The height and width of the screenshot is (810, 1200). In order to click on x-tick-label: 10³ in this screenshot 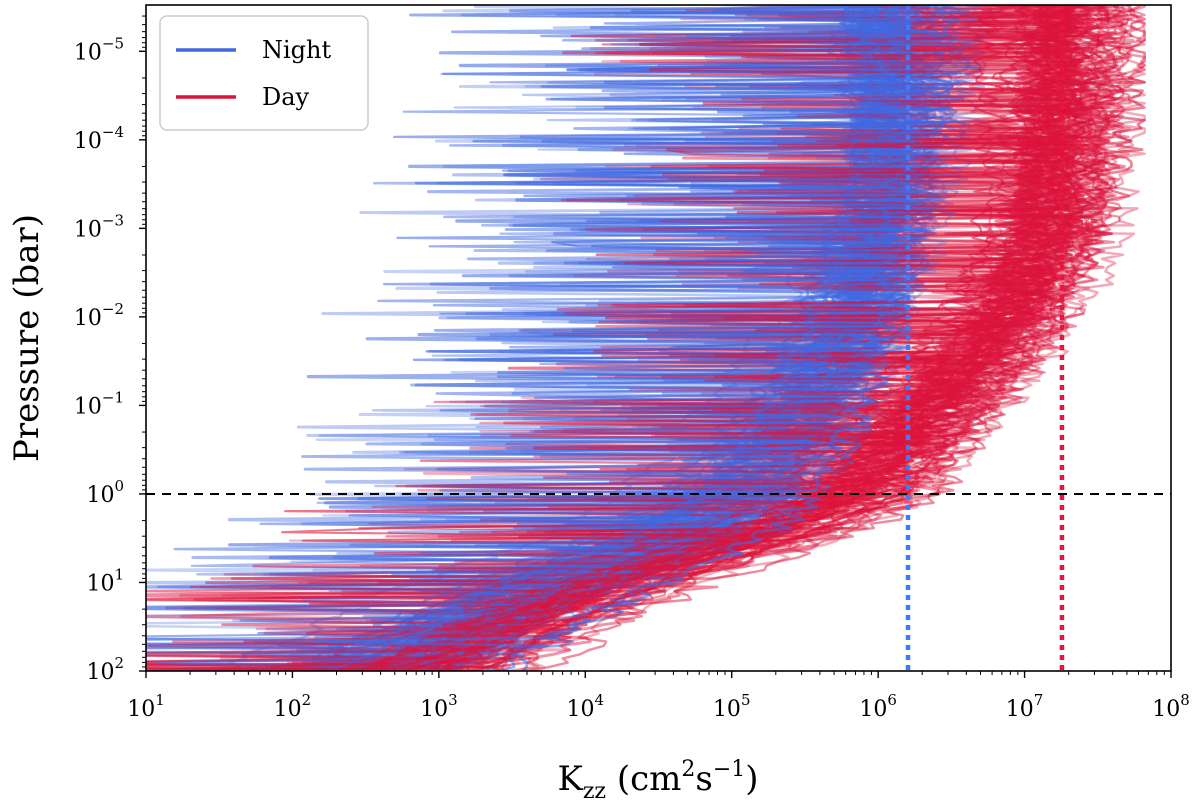, I will do `click(439, 706)`.